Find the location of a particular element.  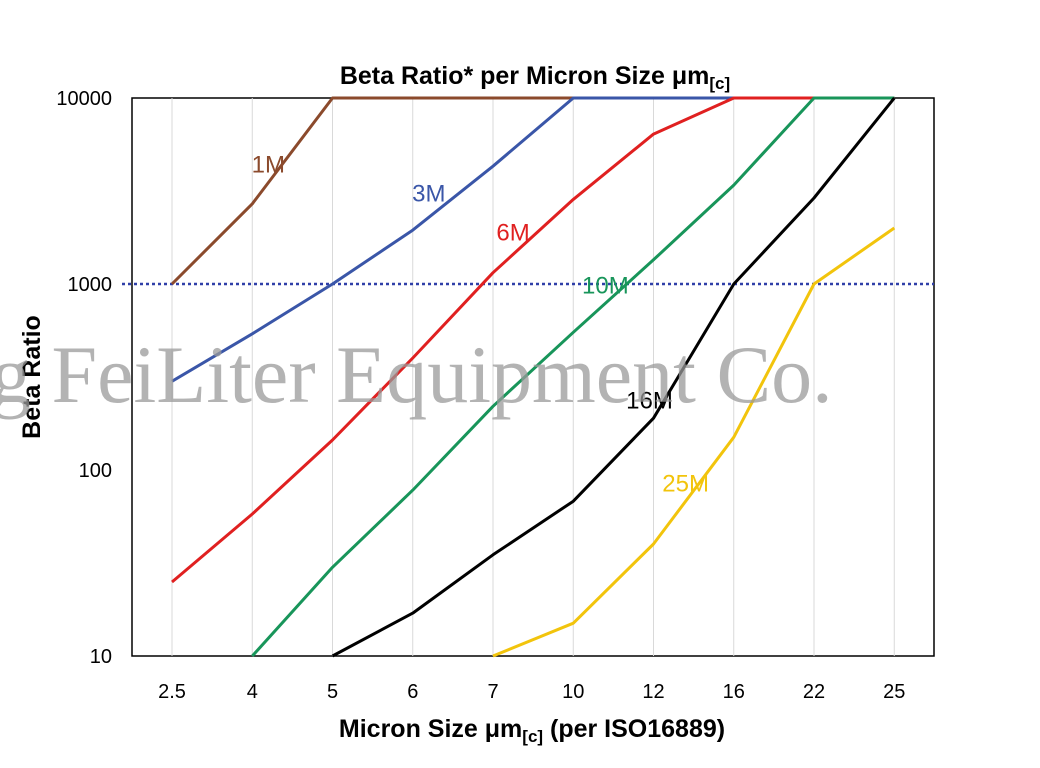

x-tick-label: 25 is located at coordinates (894, 692).